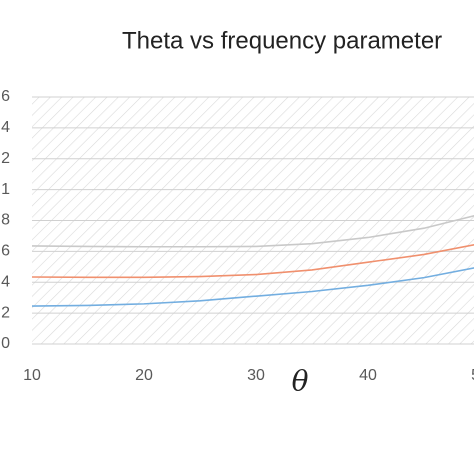 The height and width of the screenshot is (474, 474). Describe the element at coordinates (144, 375) in the screenshot. I see `x-tick-label: 20` at that location.